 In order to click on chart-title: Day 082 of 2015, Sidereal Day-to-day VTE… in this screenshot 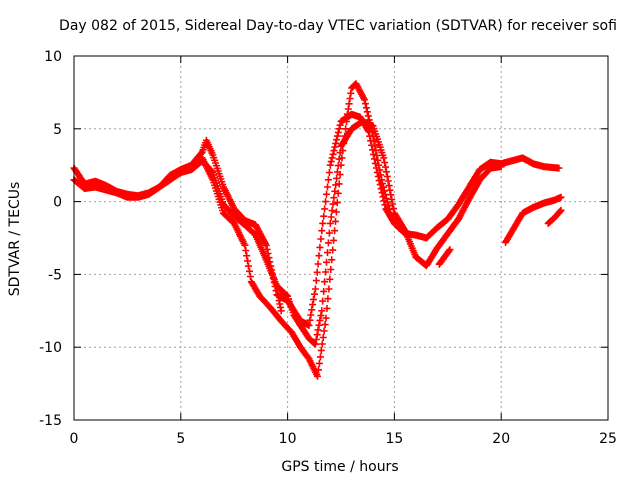, I will do `click(338, 26)`.